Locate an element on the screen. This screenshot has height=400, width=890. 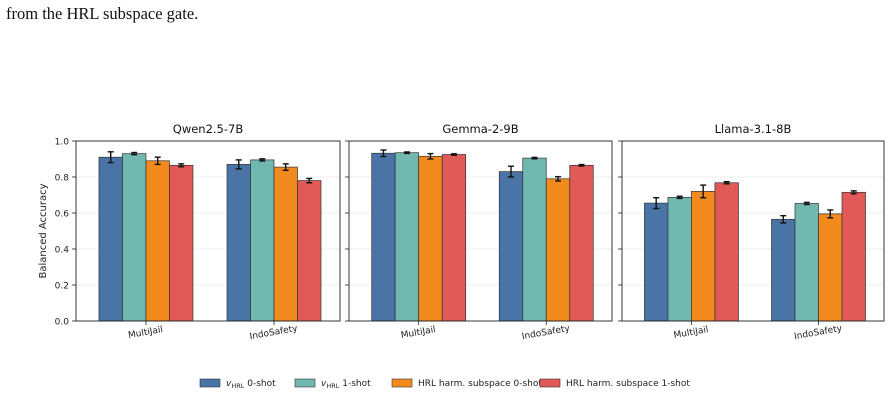
legend-label: vHRL 0-shot is located at coordinates (251, 384).